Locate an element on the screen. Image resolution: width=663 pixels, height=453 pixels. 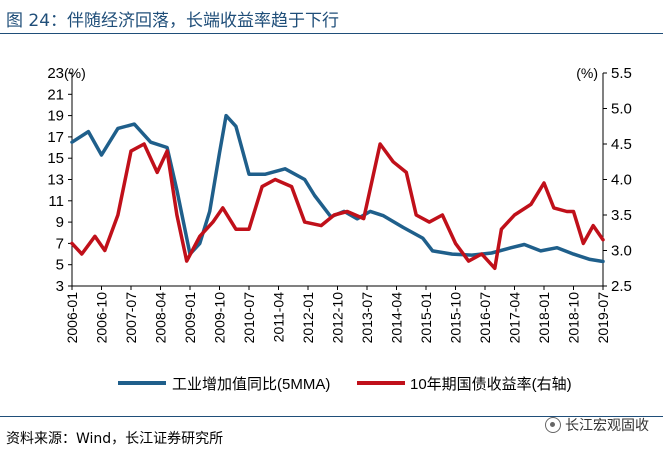
left-tick-label: 9 is located at coordinates (60, 222).